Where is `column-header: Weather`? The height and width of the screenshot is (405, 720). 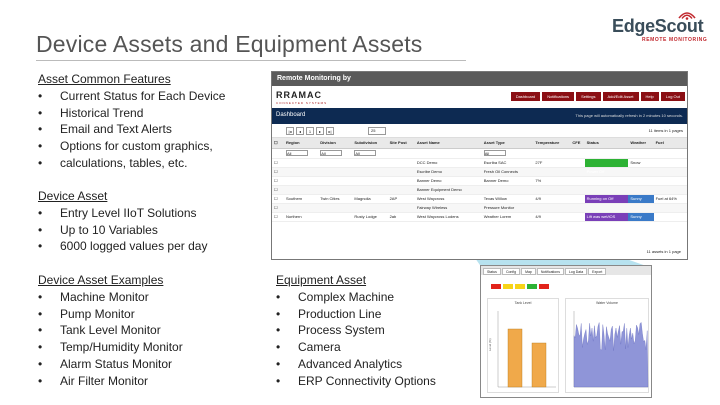
column-header: Weather is located at coordinates (641, 143).